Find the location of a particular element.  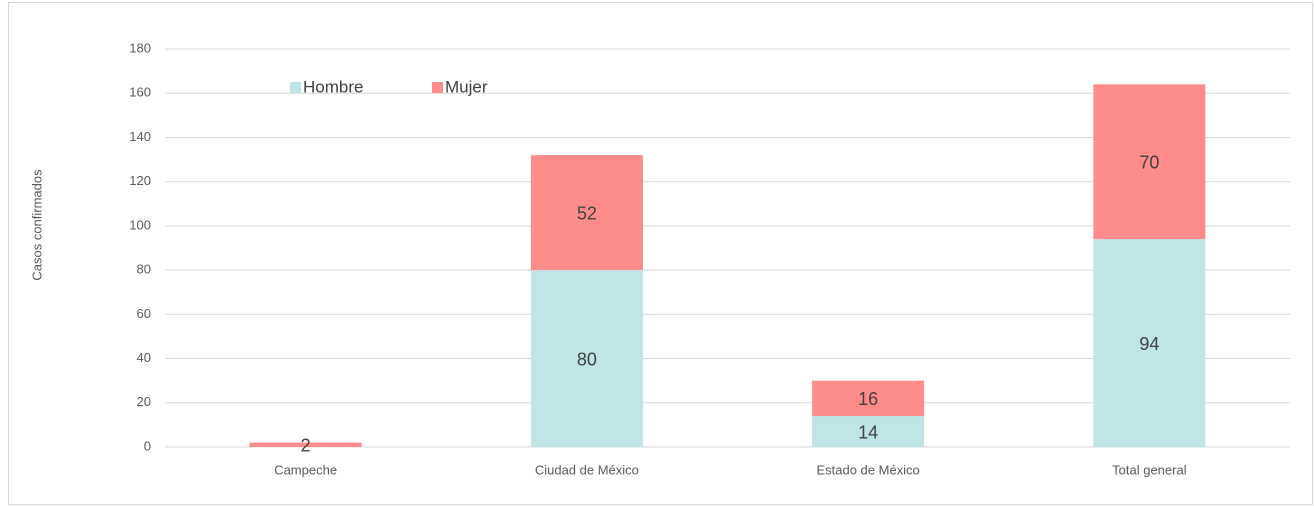

y-tick-label: 60 is located at coordinates (144, 313).